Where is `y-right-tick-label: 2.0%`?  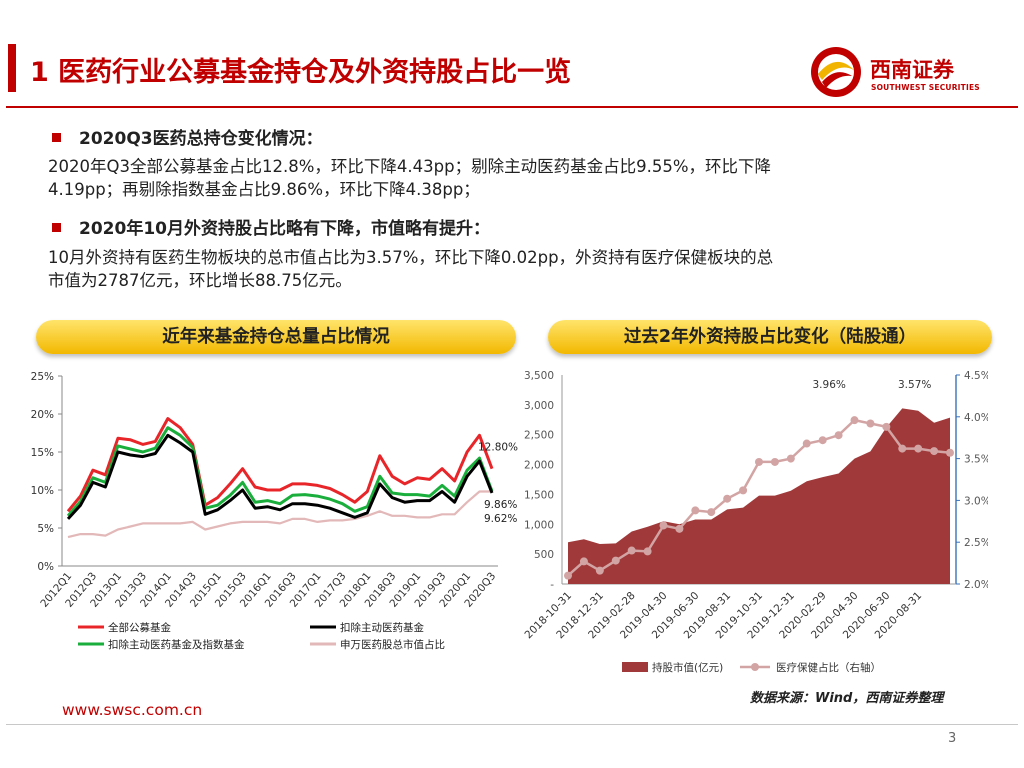
y-right-tick-label: 2.0% is located at coordinates (976, 585).